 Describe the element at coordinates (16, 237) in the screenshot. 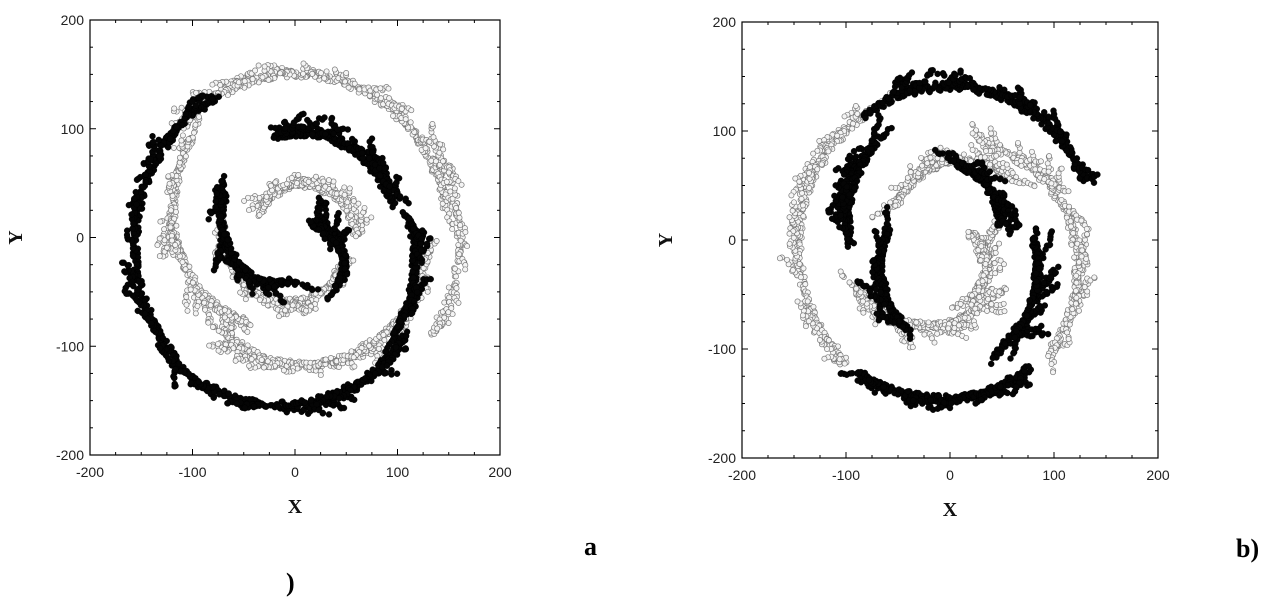

I see `y-axis-label: Y` at that location.